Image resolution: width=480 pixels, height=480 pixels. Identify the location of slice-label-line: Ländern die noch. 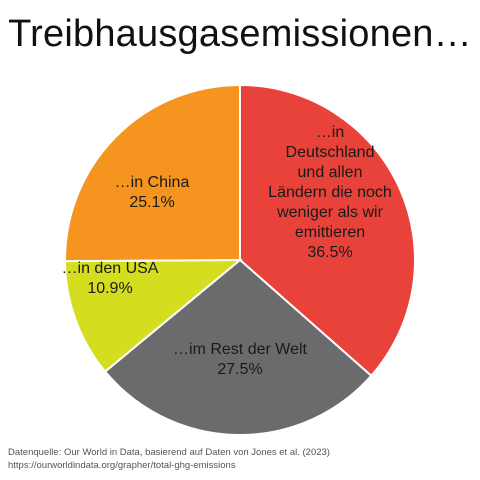
(330, 192).